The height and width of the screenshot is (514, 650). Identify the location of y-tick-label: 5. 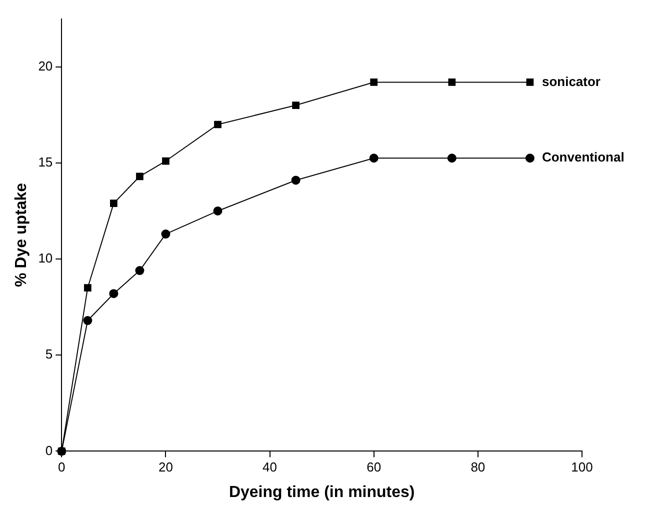
(49, 354).